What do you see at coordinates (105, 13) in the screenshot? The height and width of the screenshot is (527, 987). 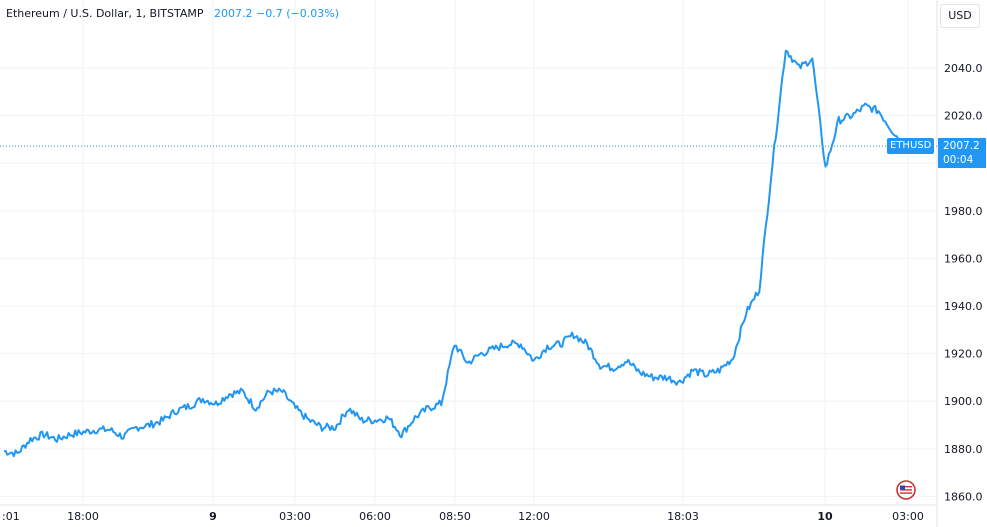 I see `legend-symbol: Ethereum / U.S. Dollar, 1, BITSTAMP` at bounding box center [105, 13].